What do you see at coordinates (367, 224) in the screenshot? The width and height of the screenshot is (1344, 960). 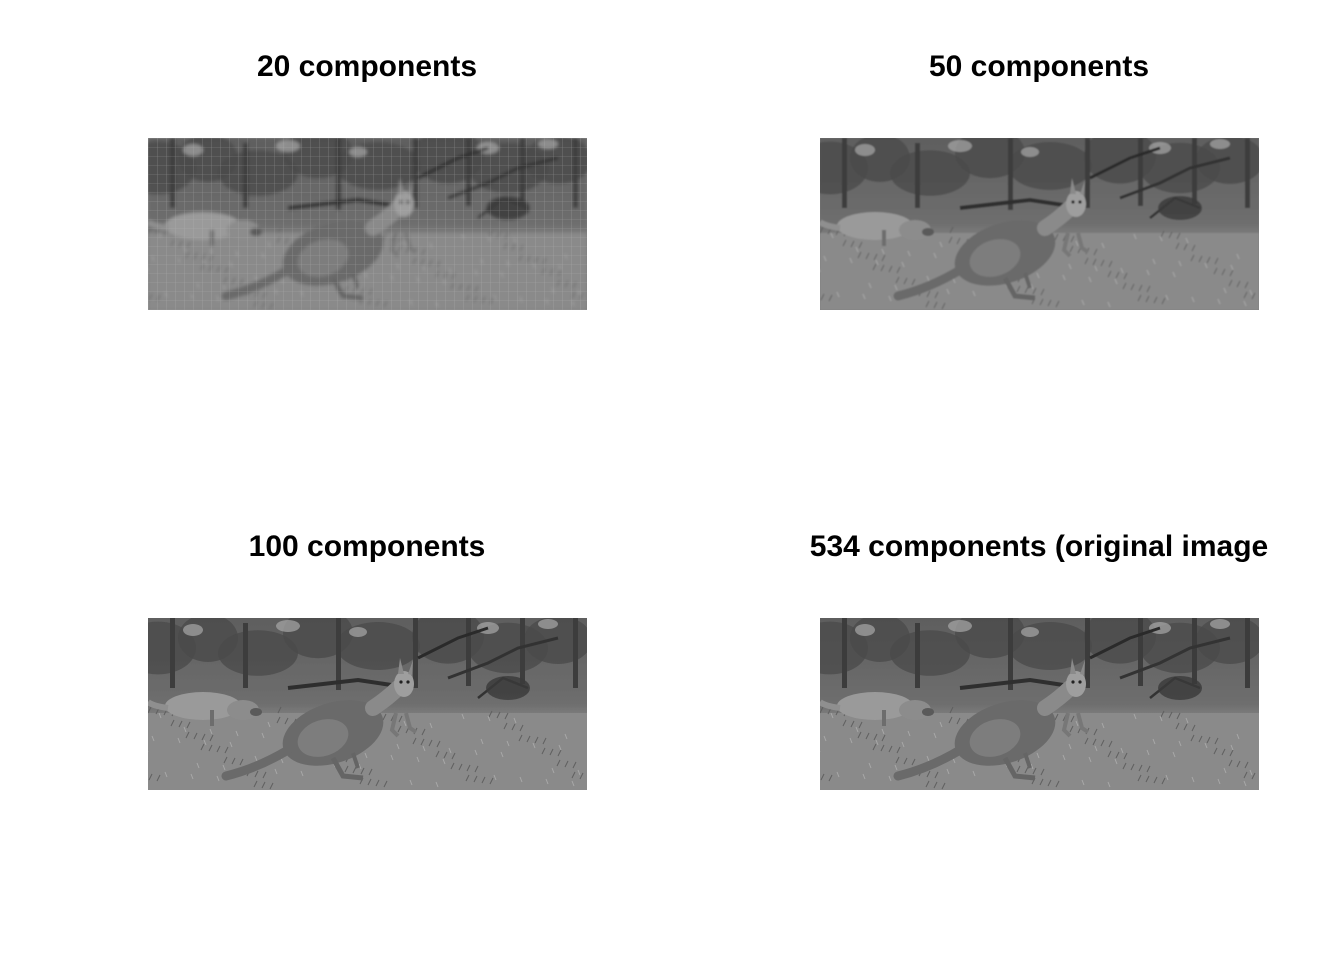 I see `kangaroo-image-20-components` at bounding box center [367, 224].